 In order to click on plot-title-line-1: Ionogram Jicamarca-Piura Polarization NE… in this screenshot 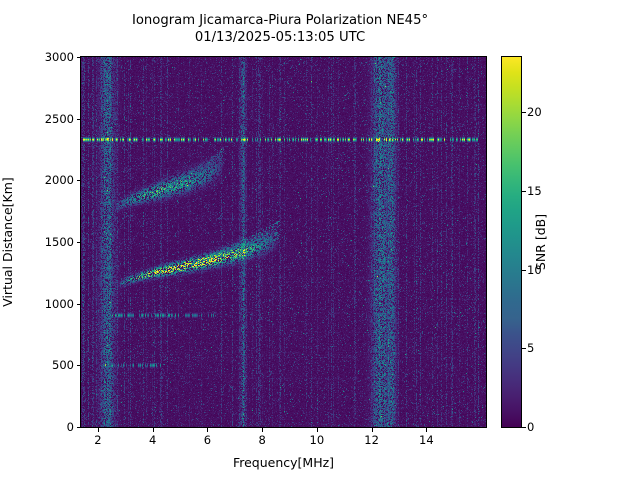, I will do `click(280, 20)`.